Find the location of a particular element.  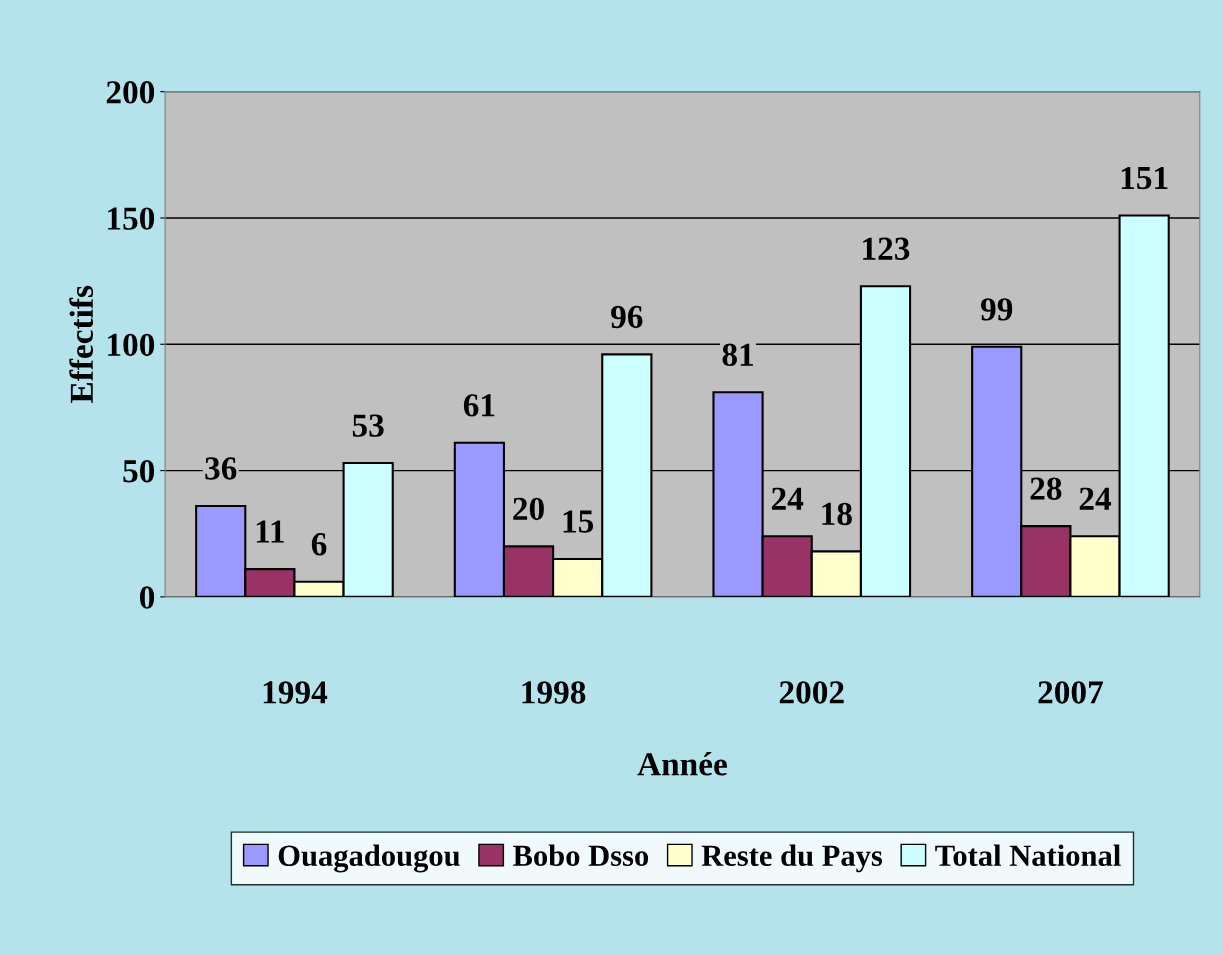

x-axis-title: Année is located at coordinates (682, 764).